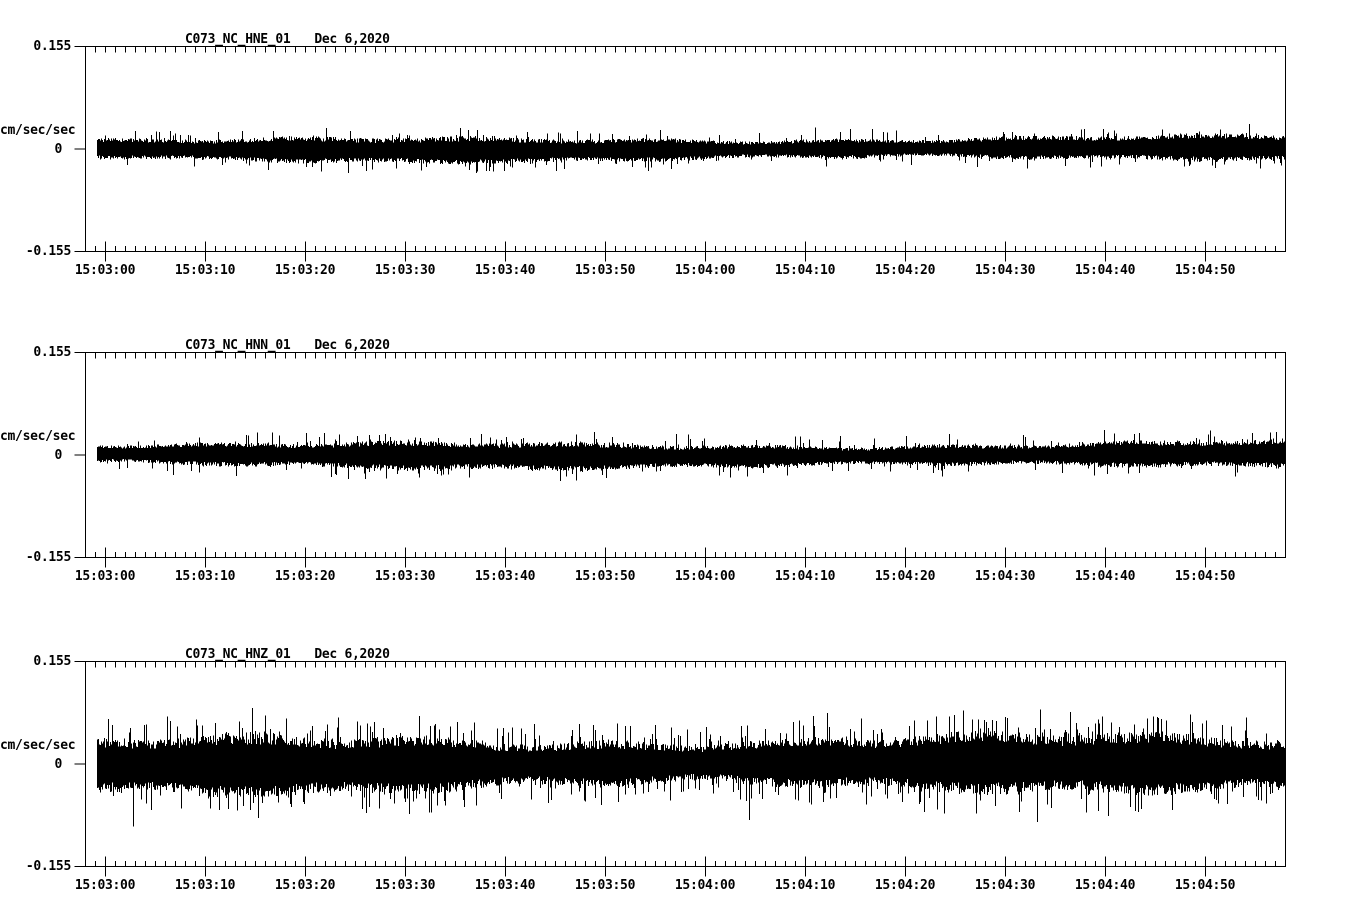  Describe the element at coordinates (238, 39) in the screenshot. I see `station-channel-label: C073_NC_HNE_01` at that location.